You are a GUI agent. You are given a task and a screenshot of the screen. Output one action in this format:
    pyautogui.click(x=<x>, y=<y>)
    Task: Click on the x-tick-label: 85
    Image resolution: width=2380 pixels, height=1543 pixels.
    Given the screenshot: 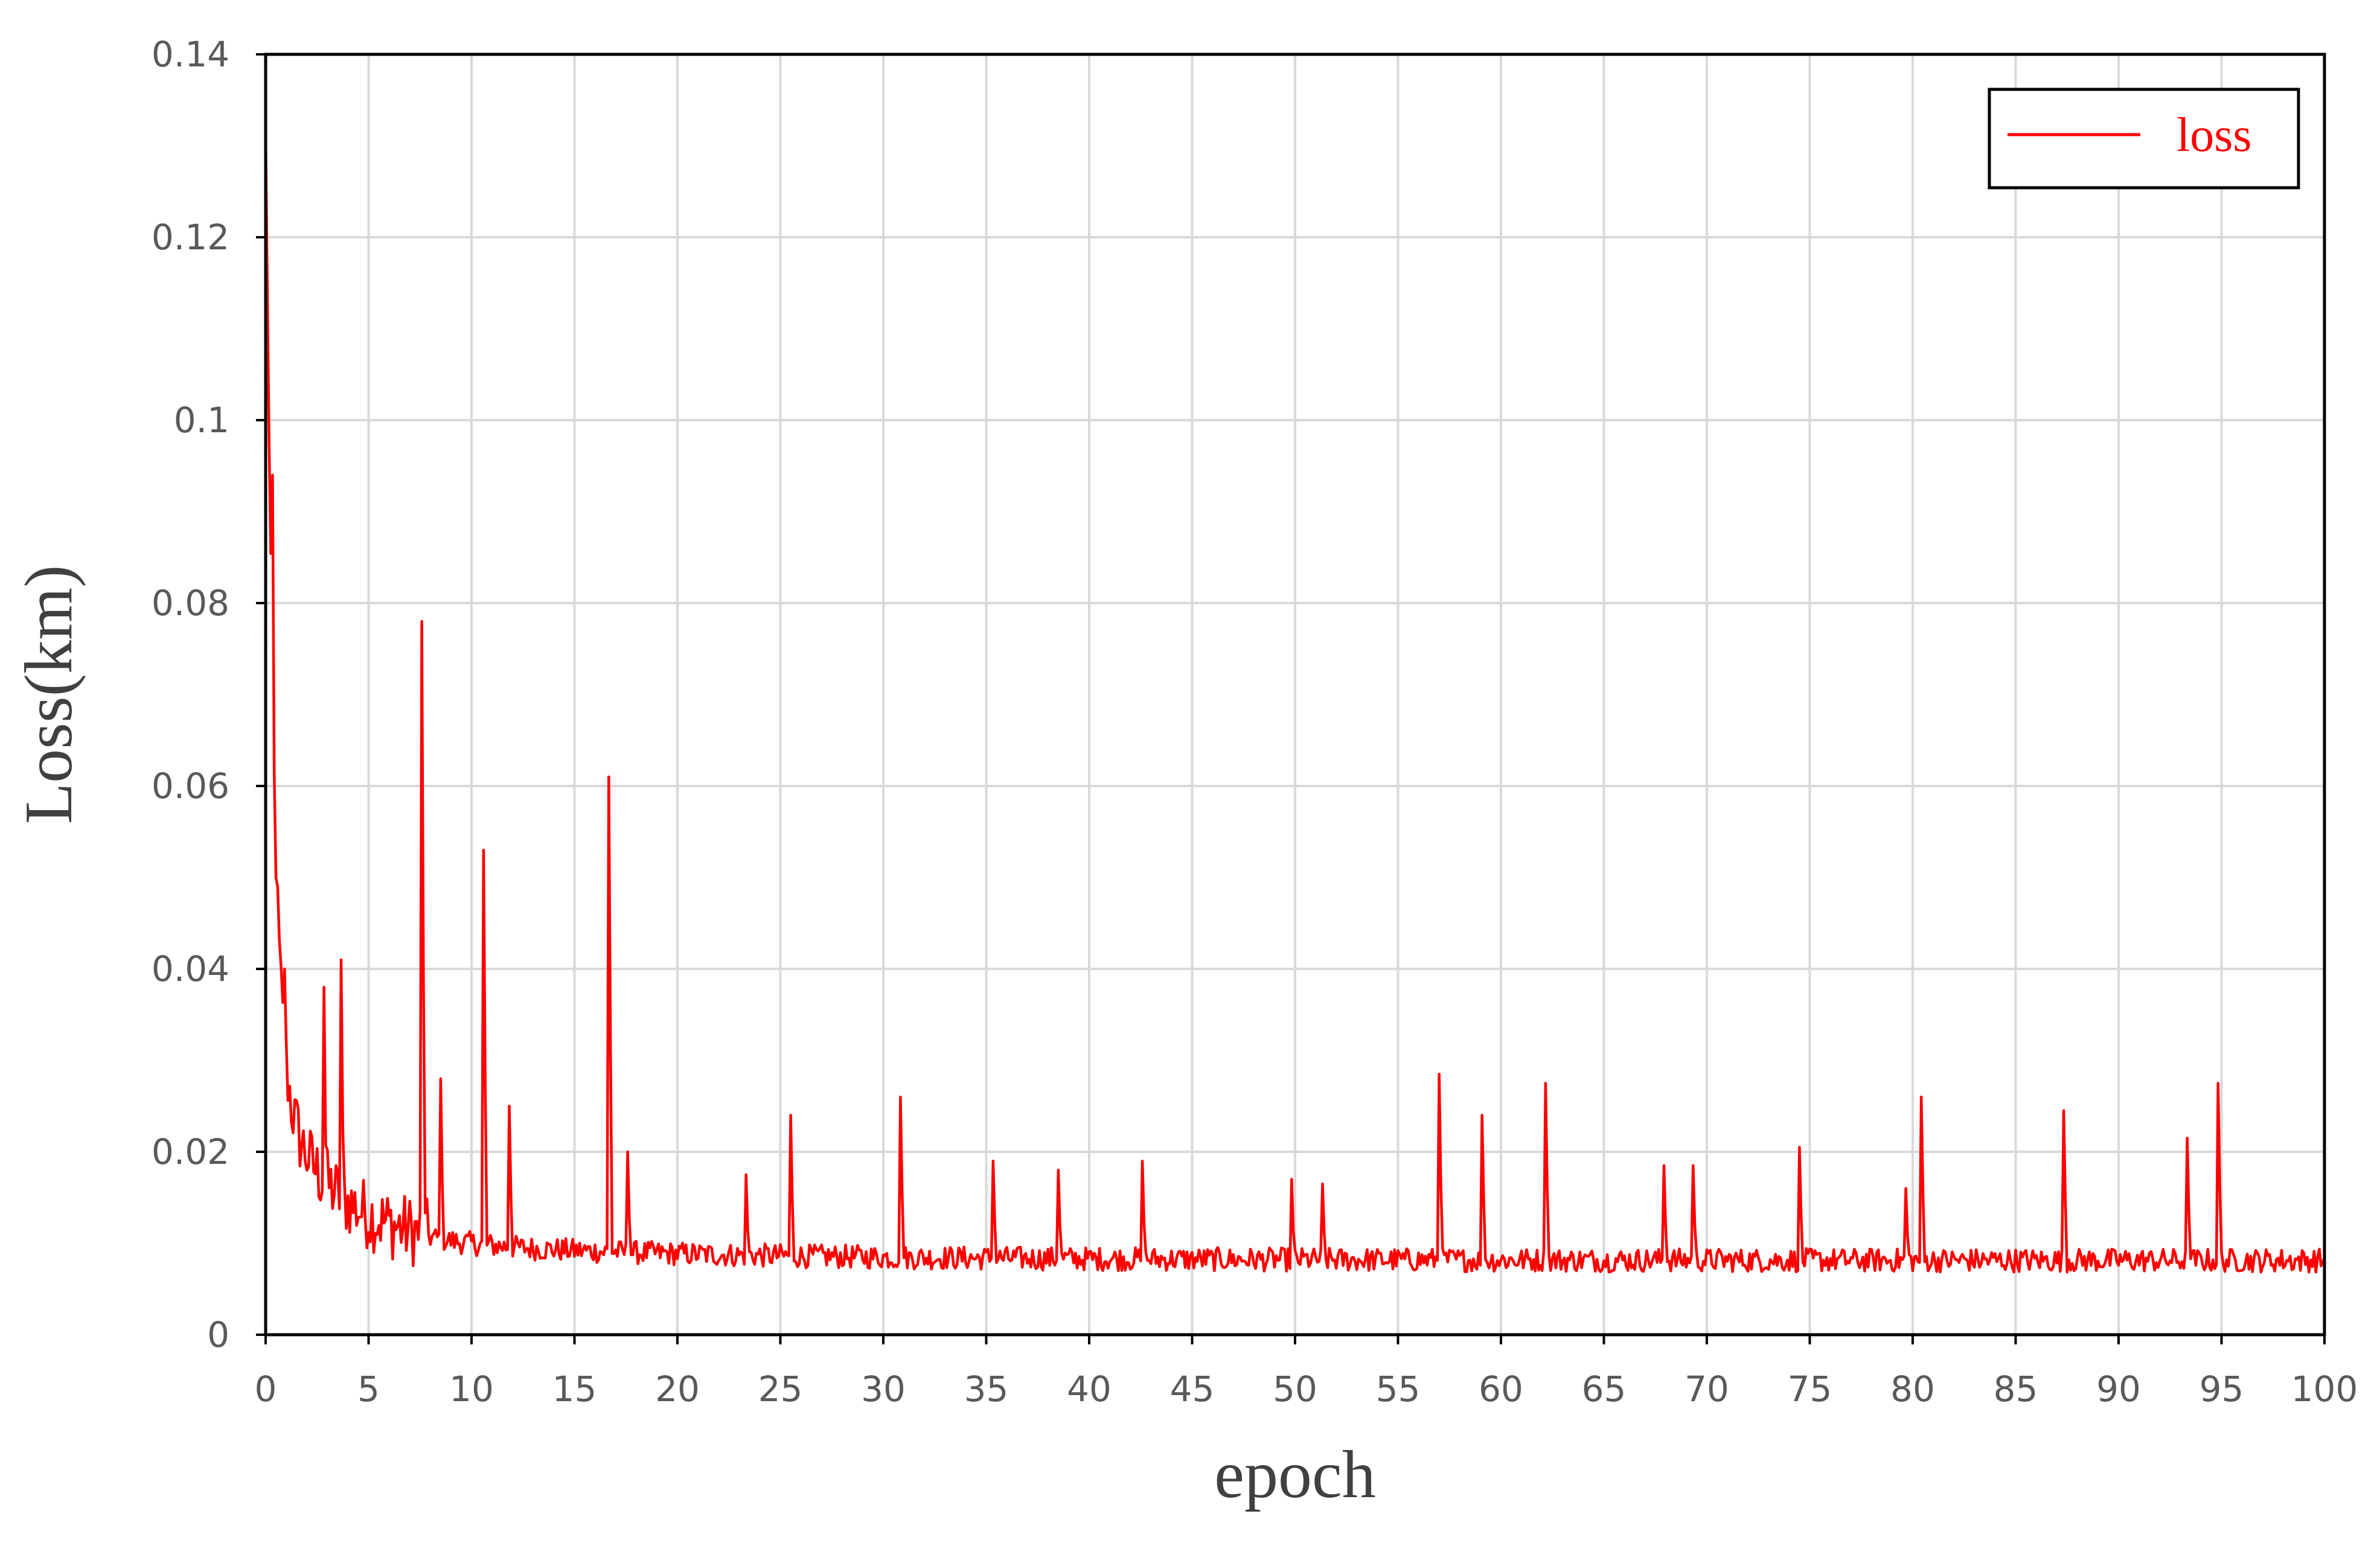 What is the action you would take?
    pyautogui.click(x=2016, y=1389)
    